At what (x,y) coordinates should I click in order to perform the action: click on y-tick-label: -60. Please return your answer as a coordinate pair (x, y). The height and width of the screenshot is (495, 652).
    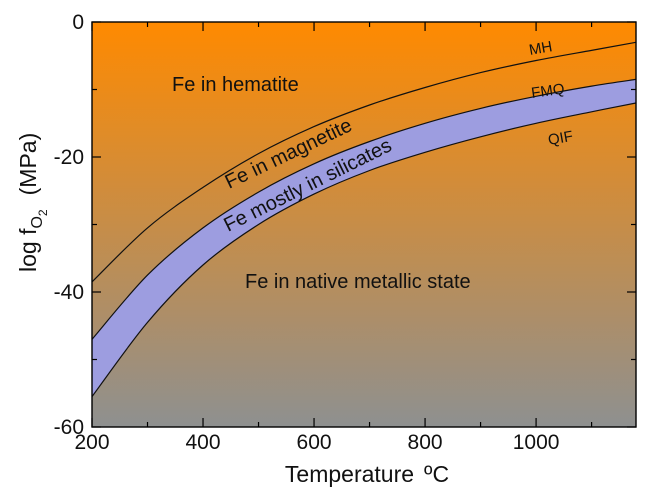
    Looking at the image, I should click on (69, 427).